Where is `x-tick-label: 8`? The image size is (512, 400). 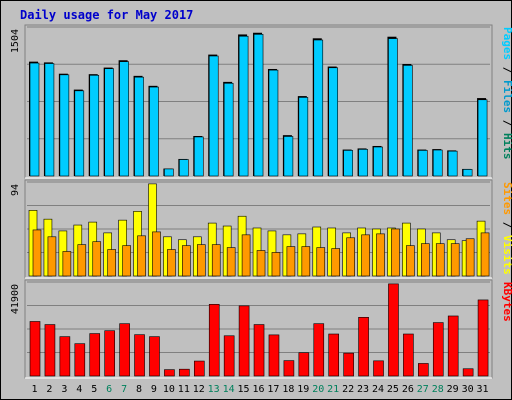
x-tick-label: 8 is located at coordinates (139, 389).